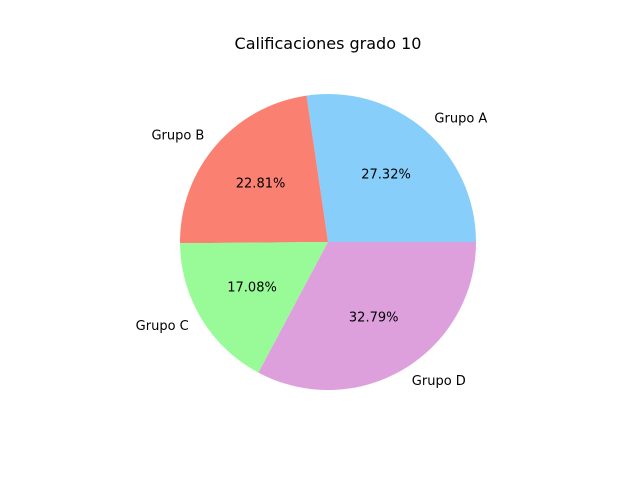 The image size is (640, 480). Describe the element at coordinates (261, 184) in the screenshot. I see `slice-percentage-label: 22.81%` at that location.